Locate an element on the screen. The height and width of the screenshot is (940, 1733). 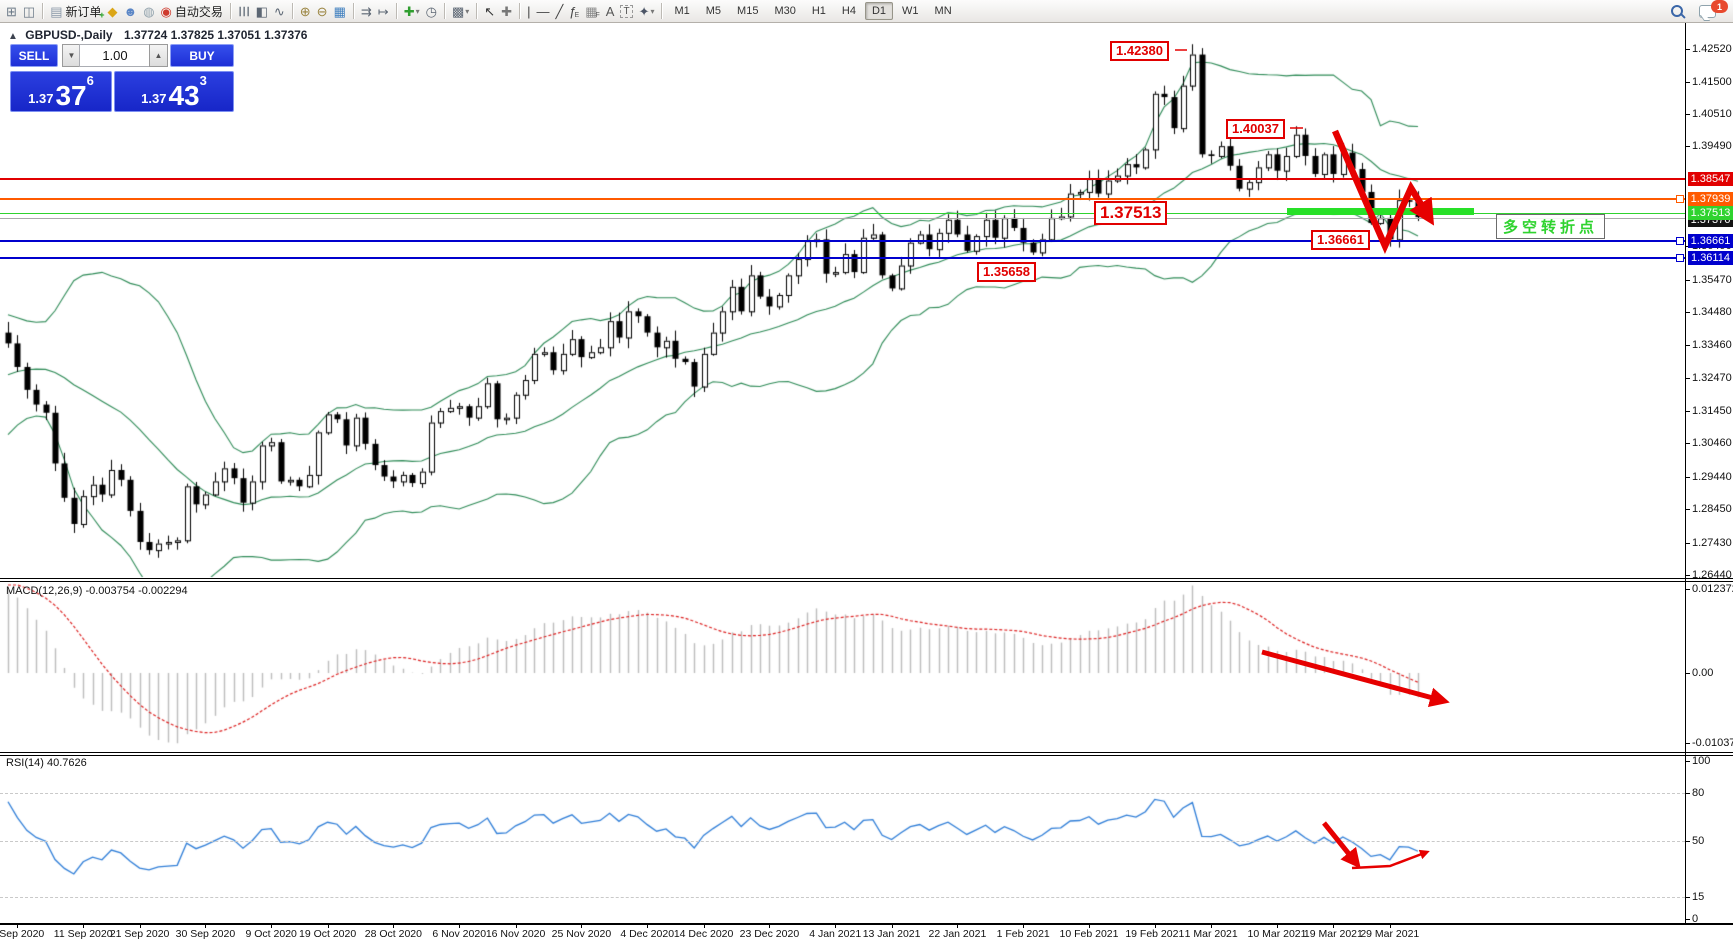
sell-button: SELL is located at coordinates (34, 55).